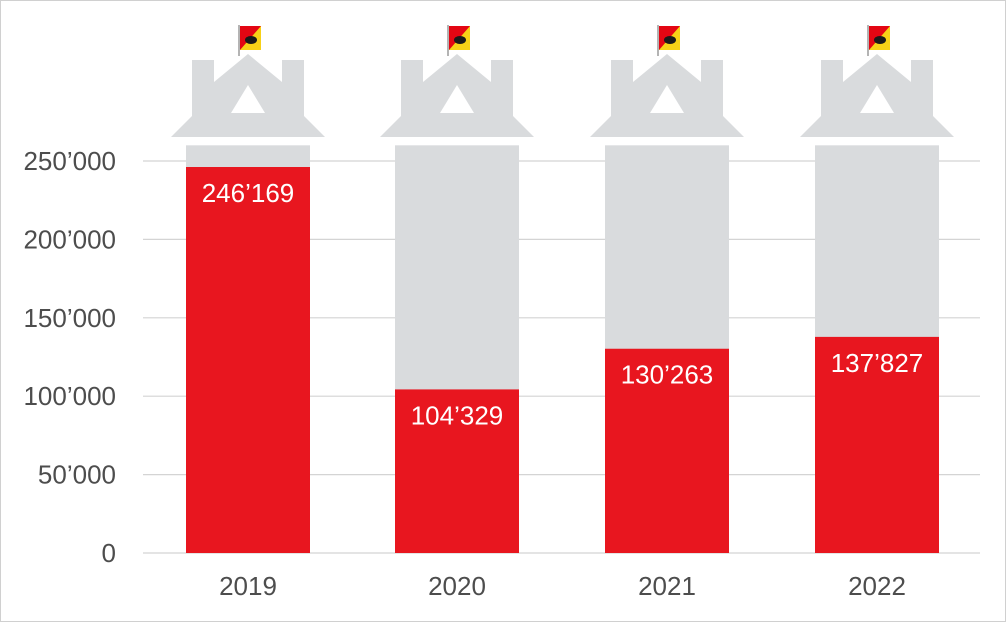  What do you see at coordinates (69, 357) in the screenshot?
I see `y-axis-tick-labels: 0 50’000 100’000 150’000 200’000 250’000` at bounding box center [69, 357].